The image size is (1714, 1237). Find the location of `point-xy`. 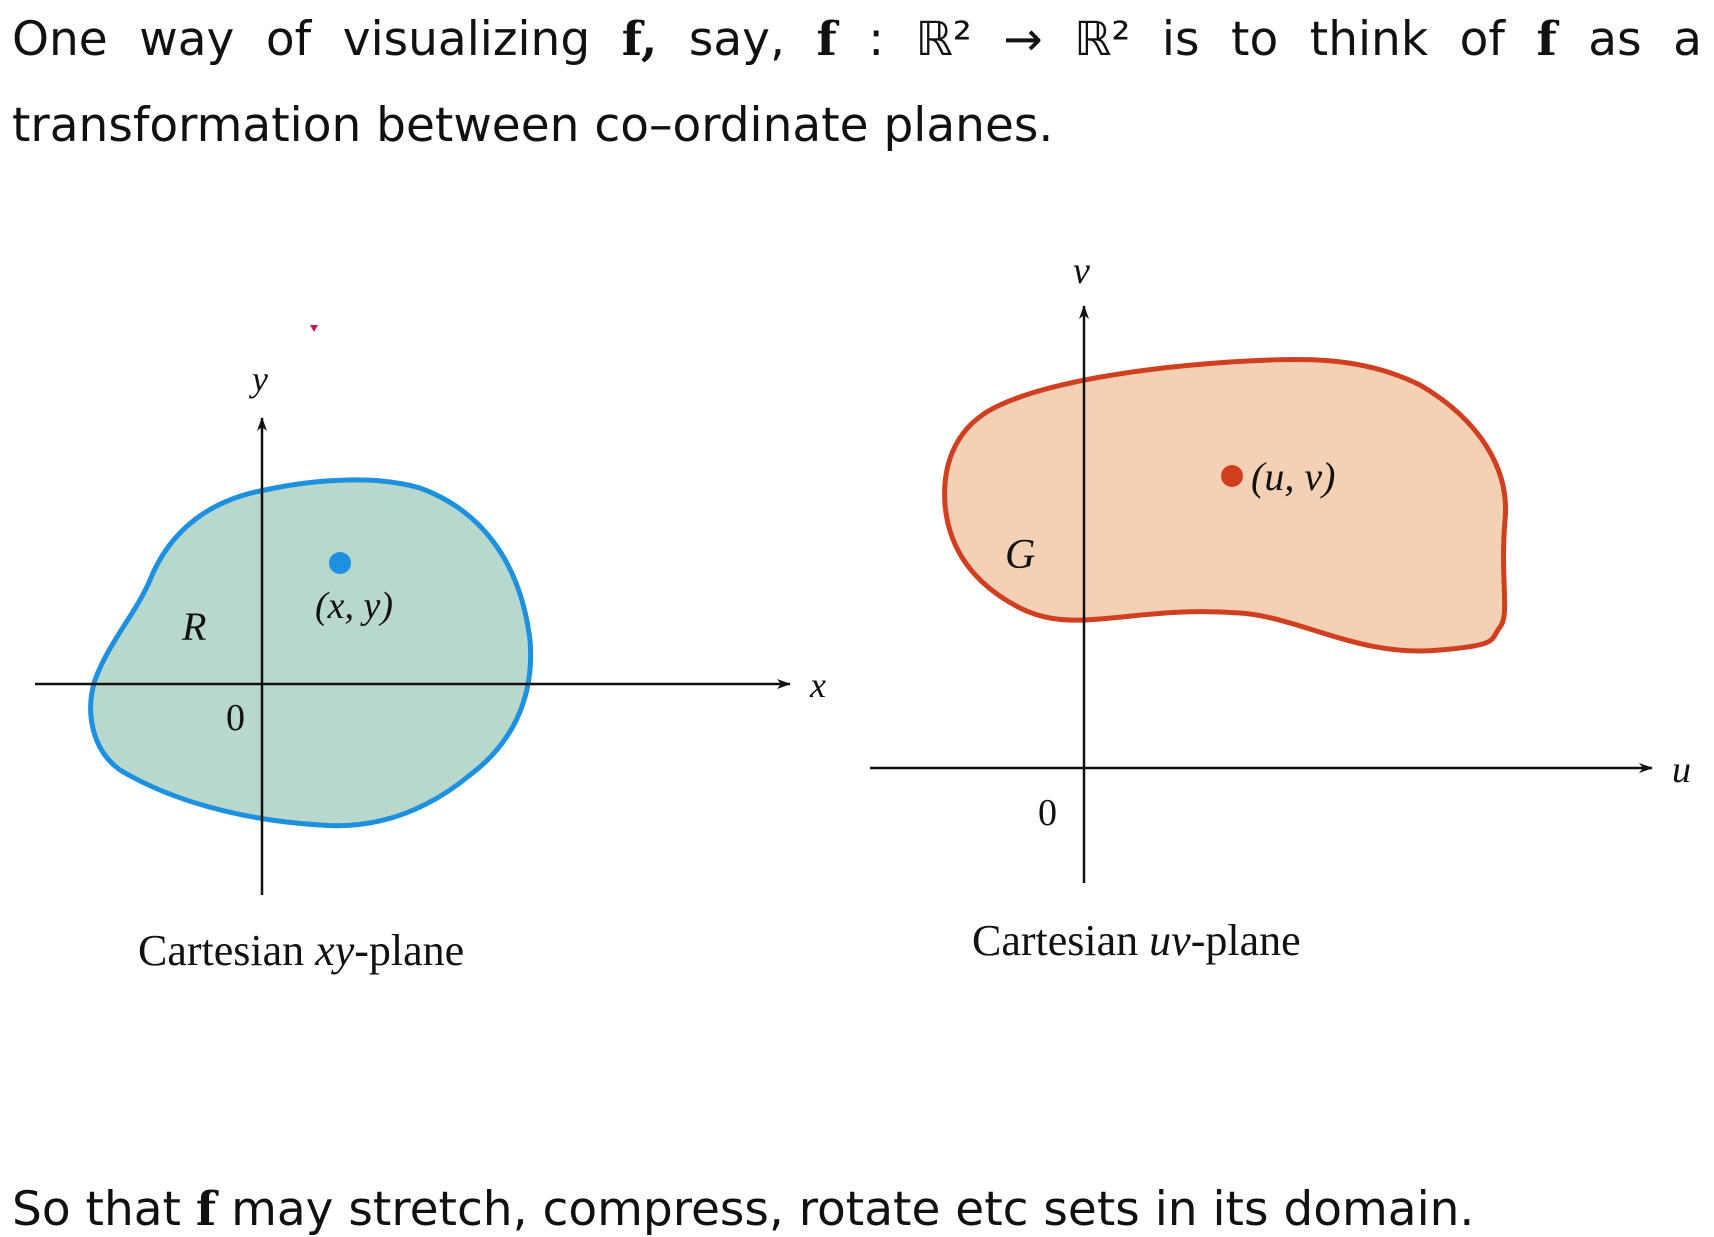

point-xy is located at coordinates (340, 563).